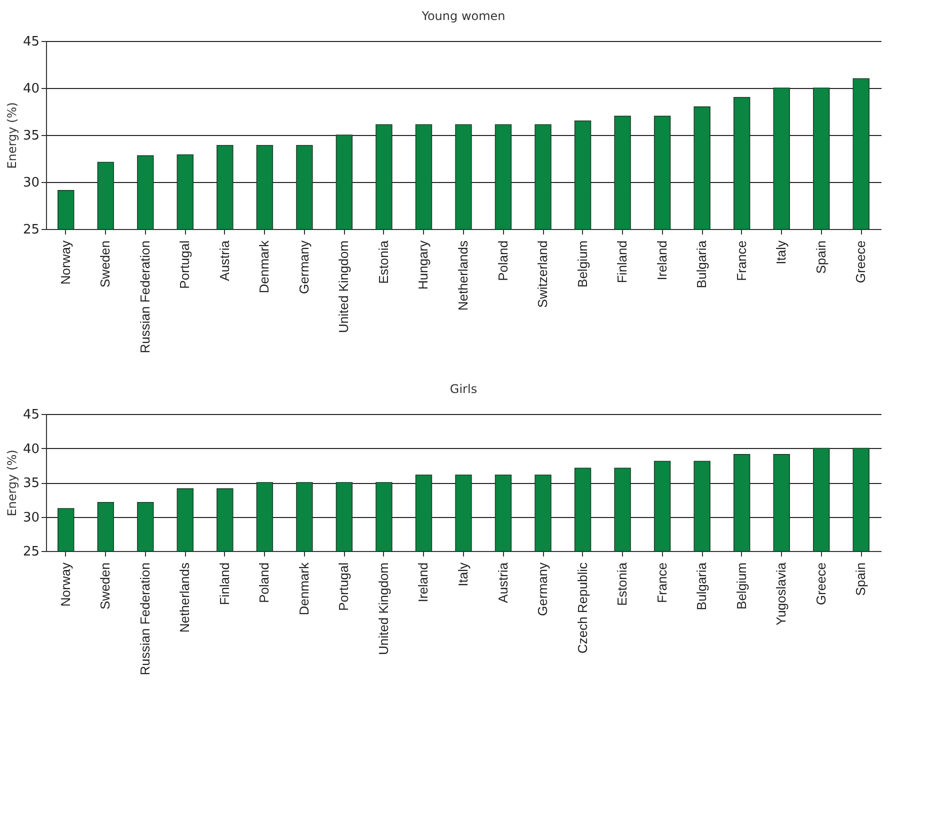  Describe the element at coordinates (423, 265) in the screenshot. I see `x-tick-label: Hungary` at that location.